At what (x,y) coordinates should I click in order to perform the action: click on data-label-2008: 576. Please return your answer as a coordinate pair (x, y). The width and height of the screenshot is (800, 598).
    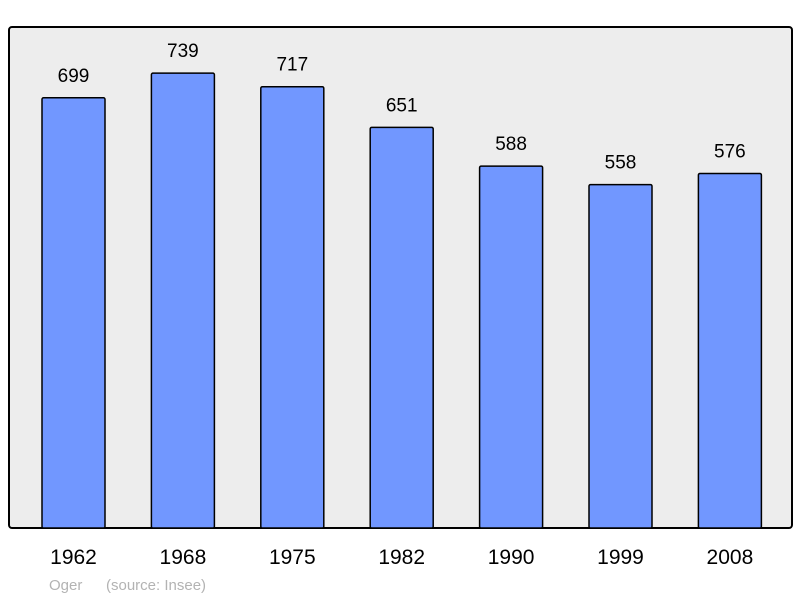
    Looking at the image, I should click on (730, 151).